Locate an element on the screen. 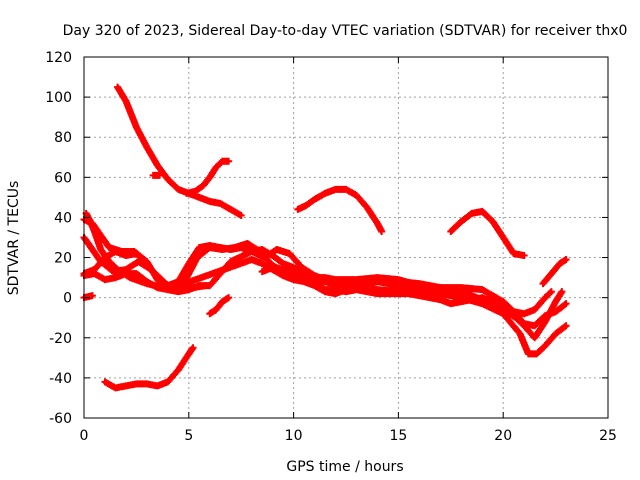 Image resolution: width=640 pixels, height=480 pixels. x-tick-label: 15 is located at coordinates (398, 436).